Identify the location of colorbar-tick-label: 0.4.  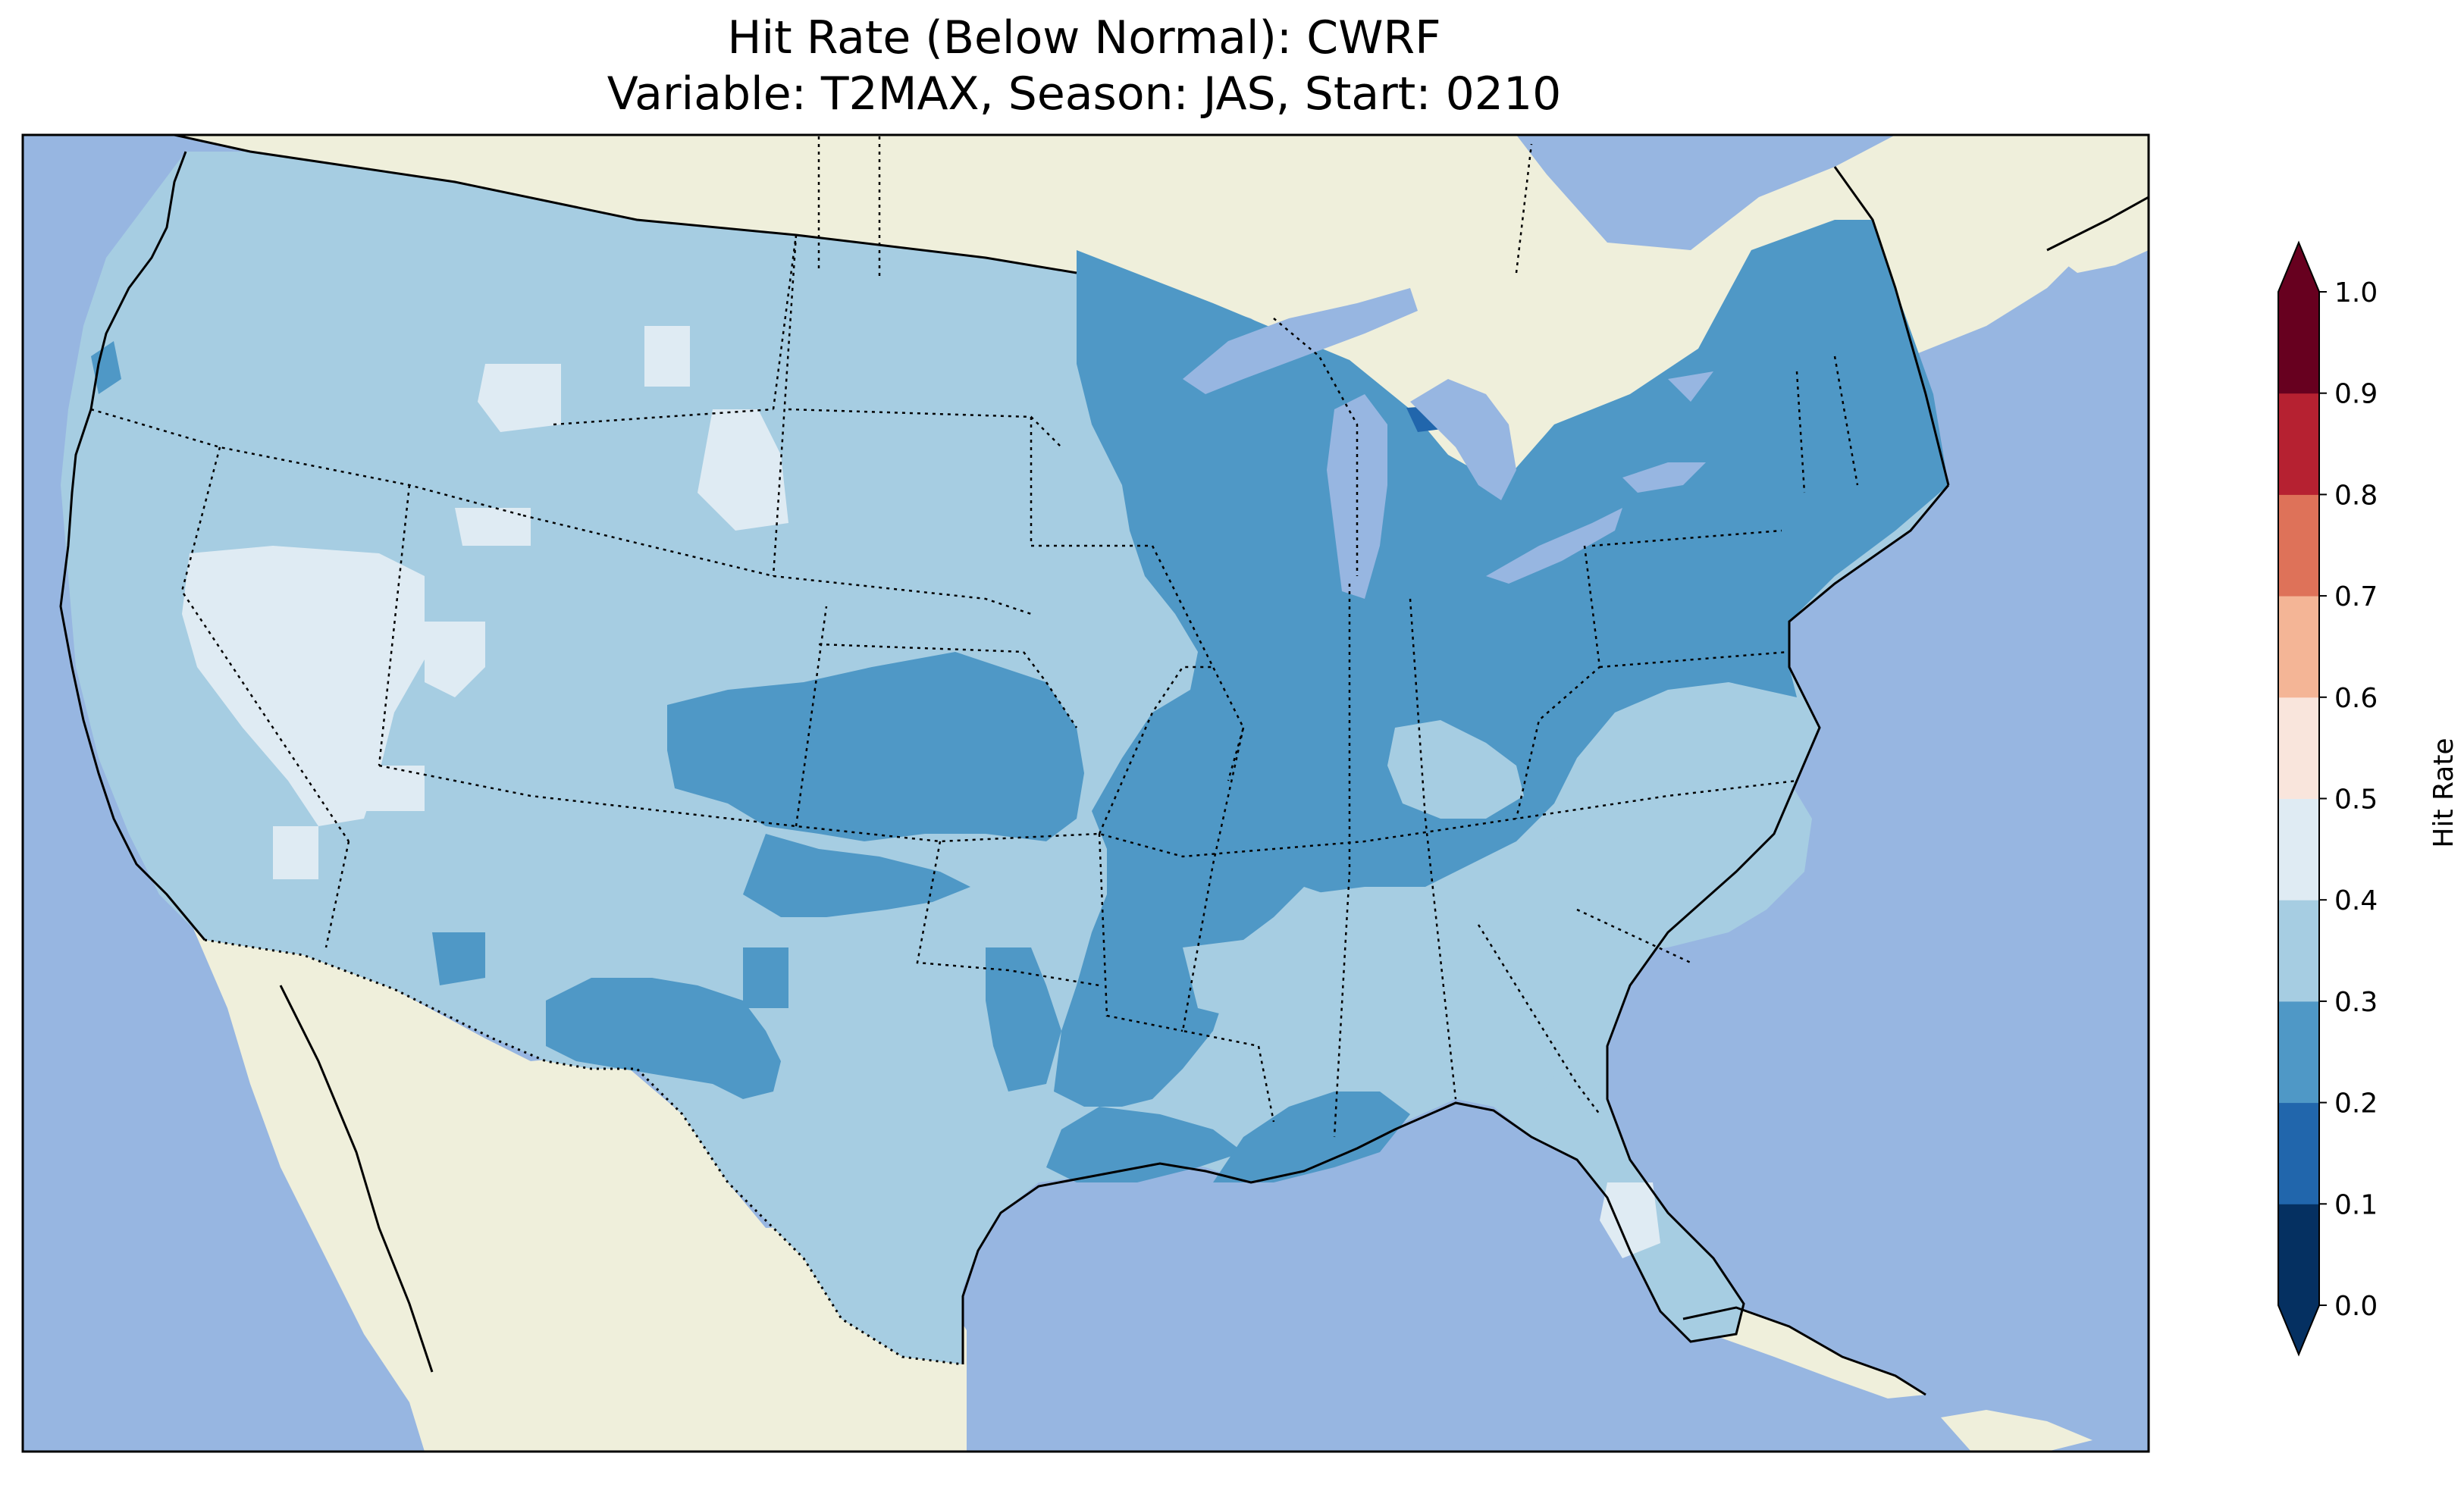
(2356, 900).